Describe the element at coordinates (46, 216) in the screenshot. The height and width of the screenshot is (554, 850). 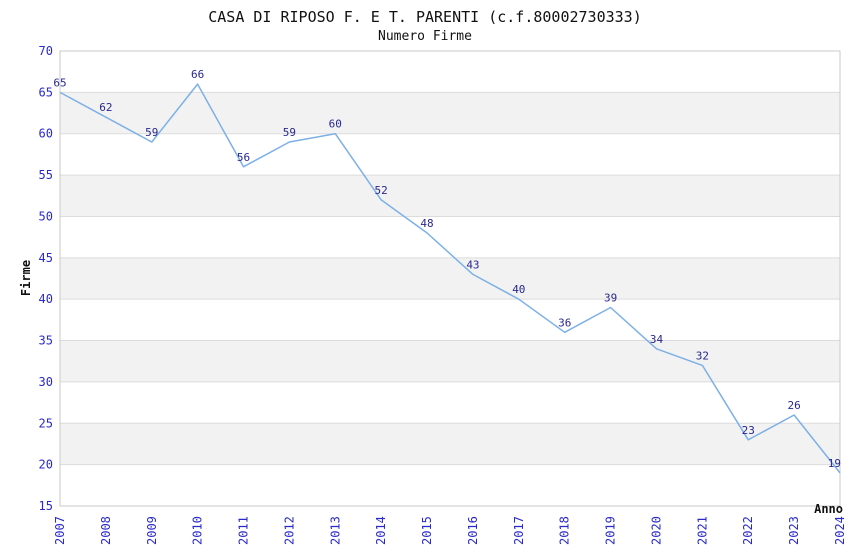
I see `y-tick-label: 50` at that location.